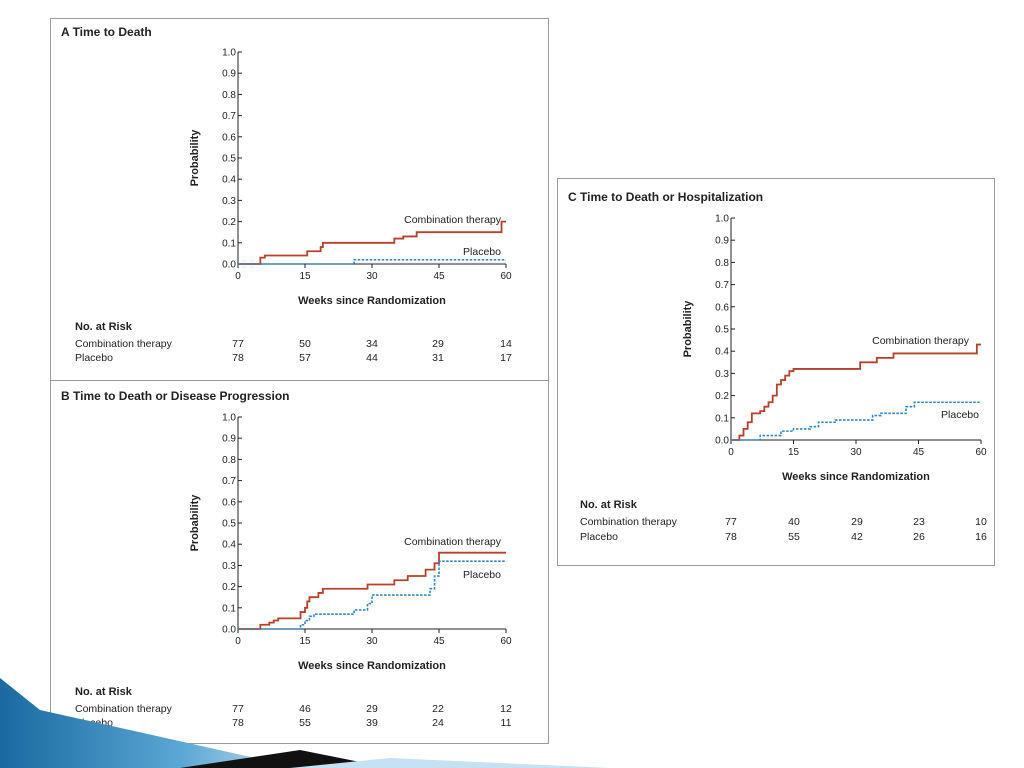 The width and height of the screenshot is (1024, 768). I want to click on risk-value: 11, so click(506, 723).